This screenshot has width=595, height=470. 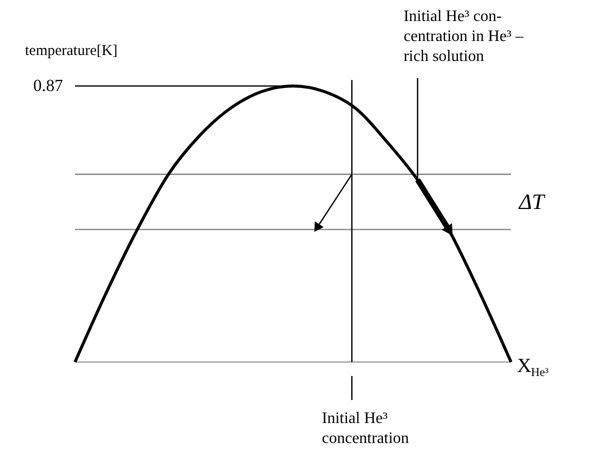 What do you see at coordinates (71, 51) in the screenshot?
I see `y-axis-title: temperature[K]` at bounding box center [71, 51].